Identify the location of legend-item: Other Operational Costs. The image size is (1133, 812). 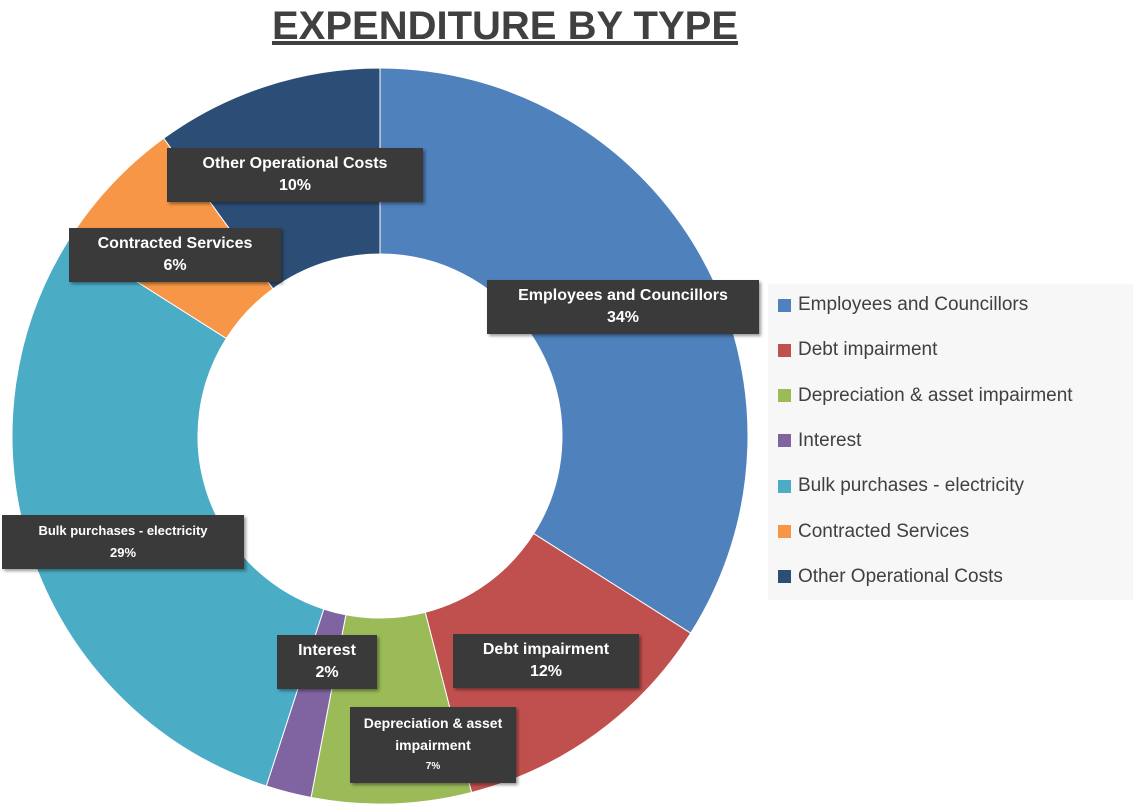
(890, 577).